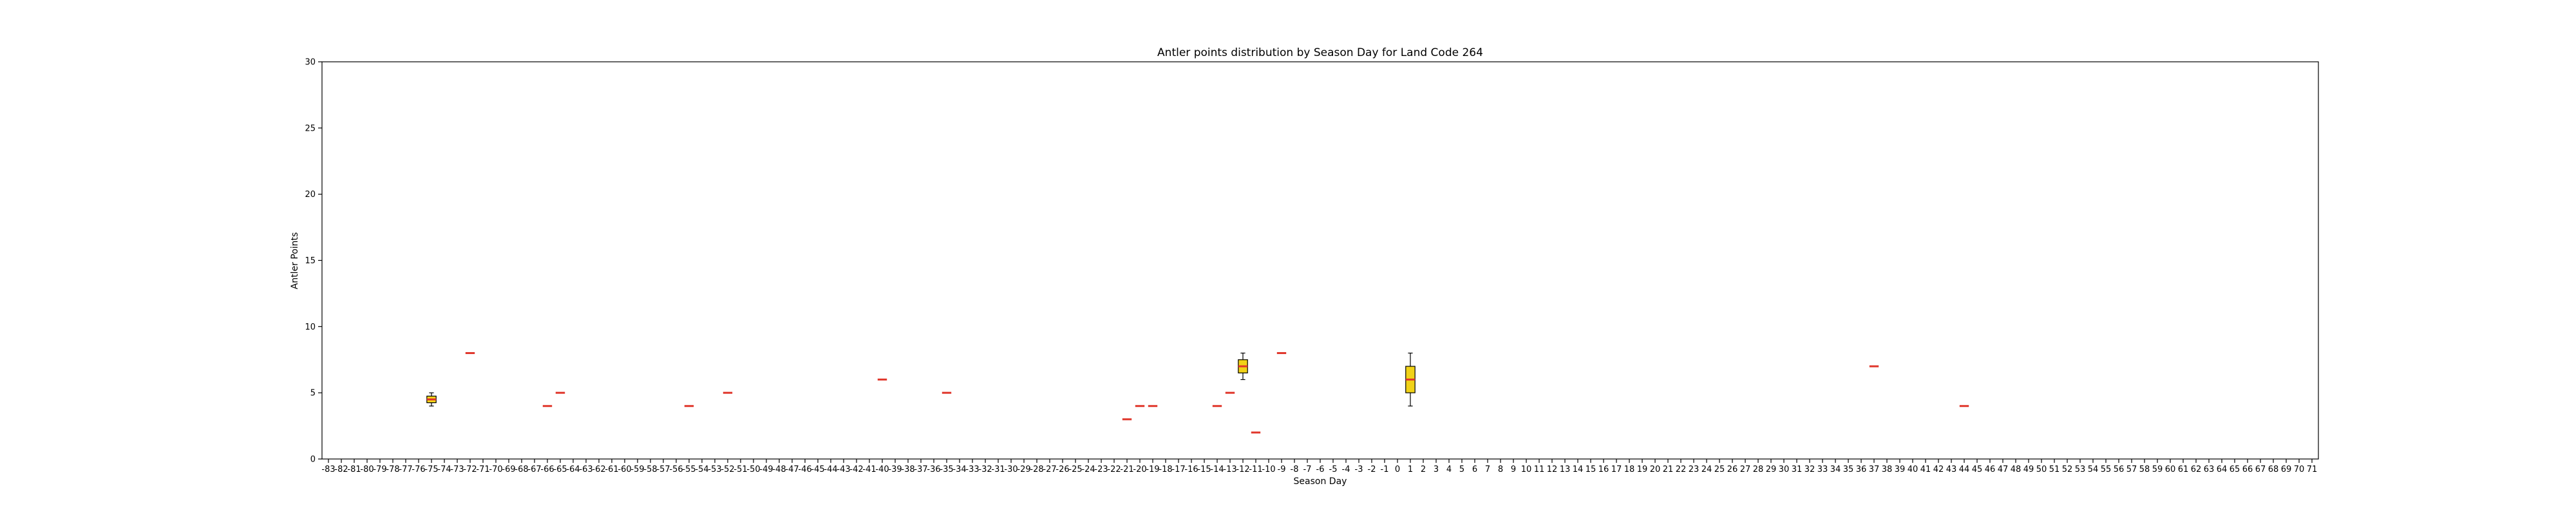  I want to click on x-tick-label: -28, so click(1036, 470).